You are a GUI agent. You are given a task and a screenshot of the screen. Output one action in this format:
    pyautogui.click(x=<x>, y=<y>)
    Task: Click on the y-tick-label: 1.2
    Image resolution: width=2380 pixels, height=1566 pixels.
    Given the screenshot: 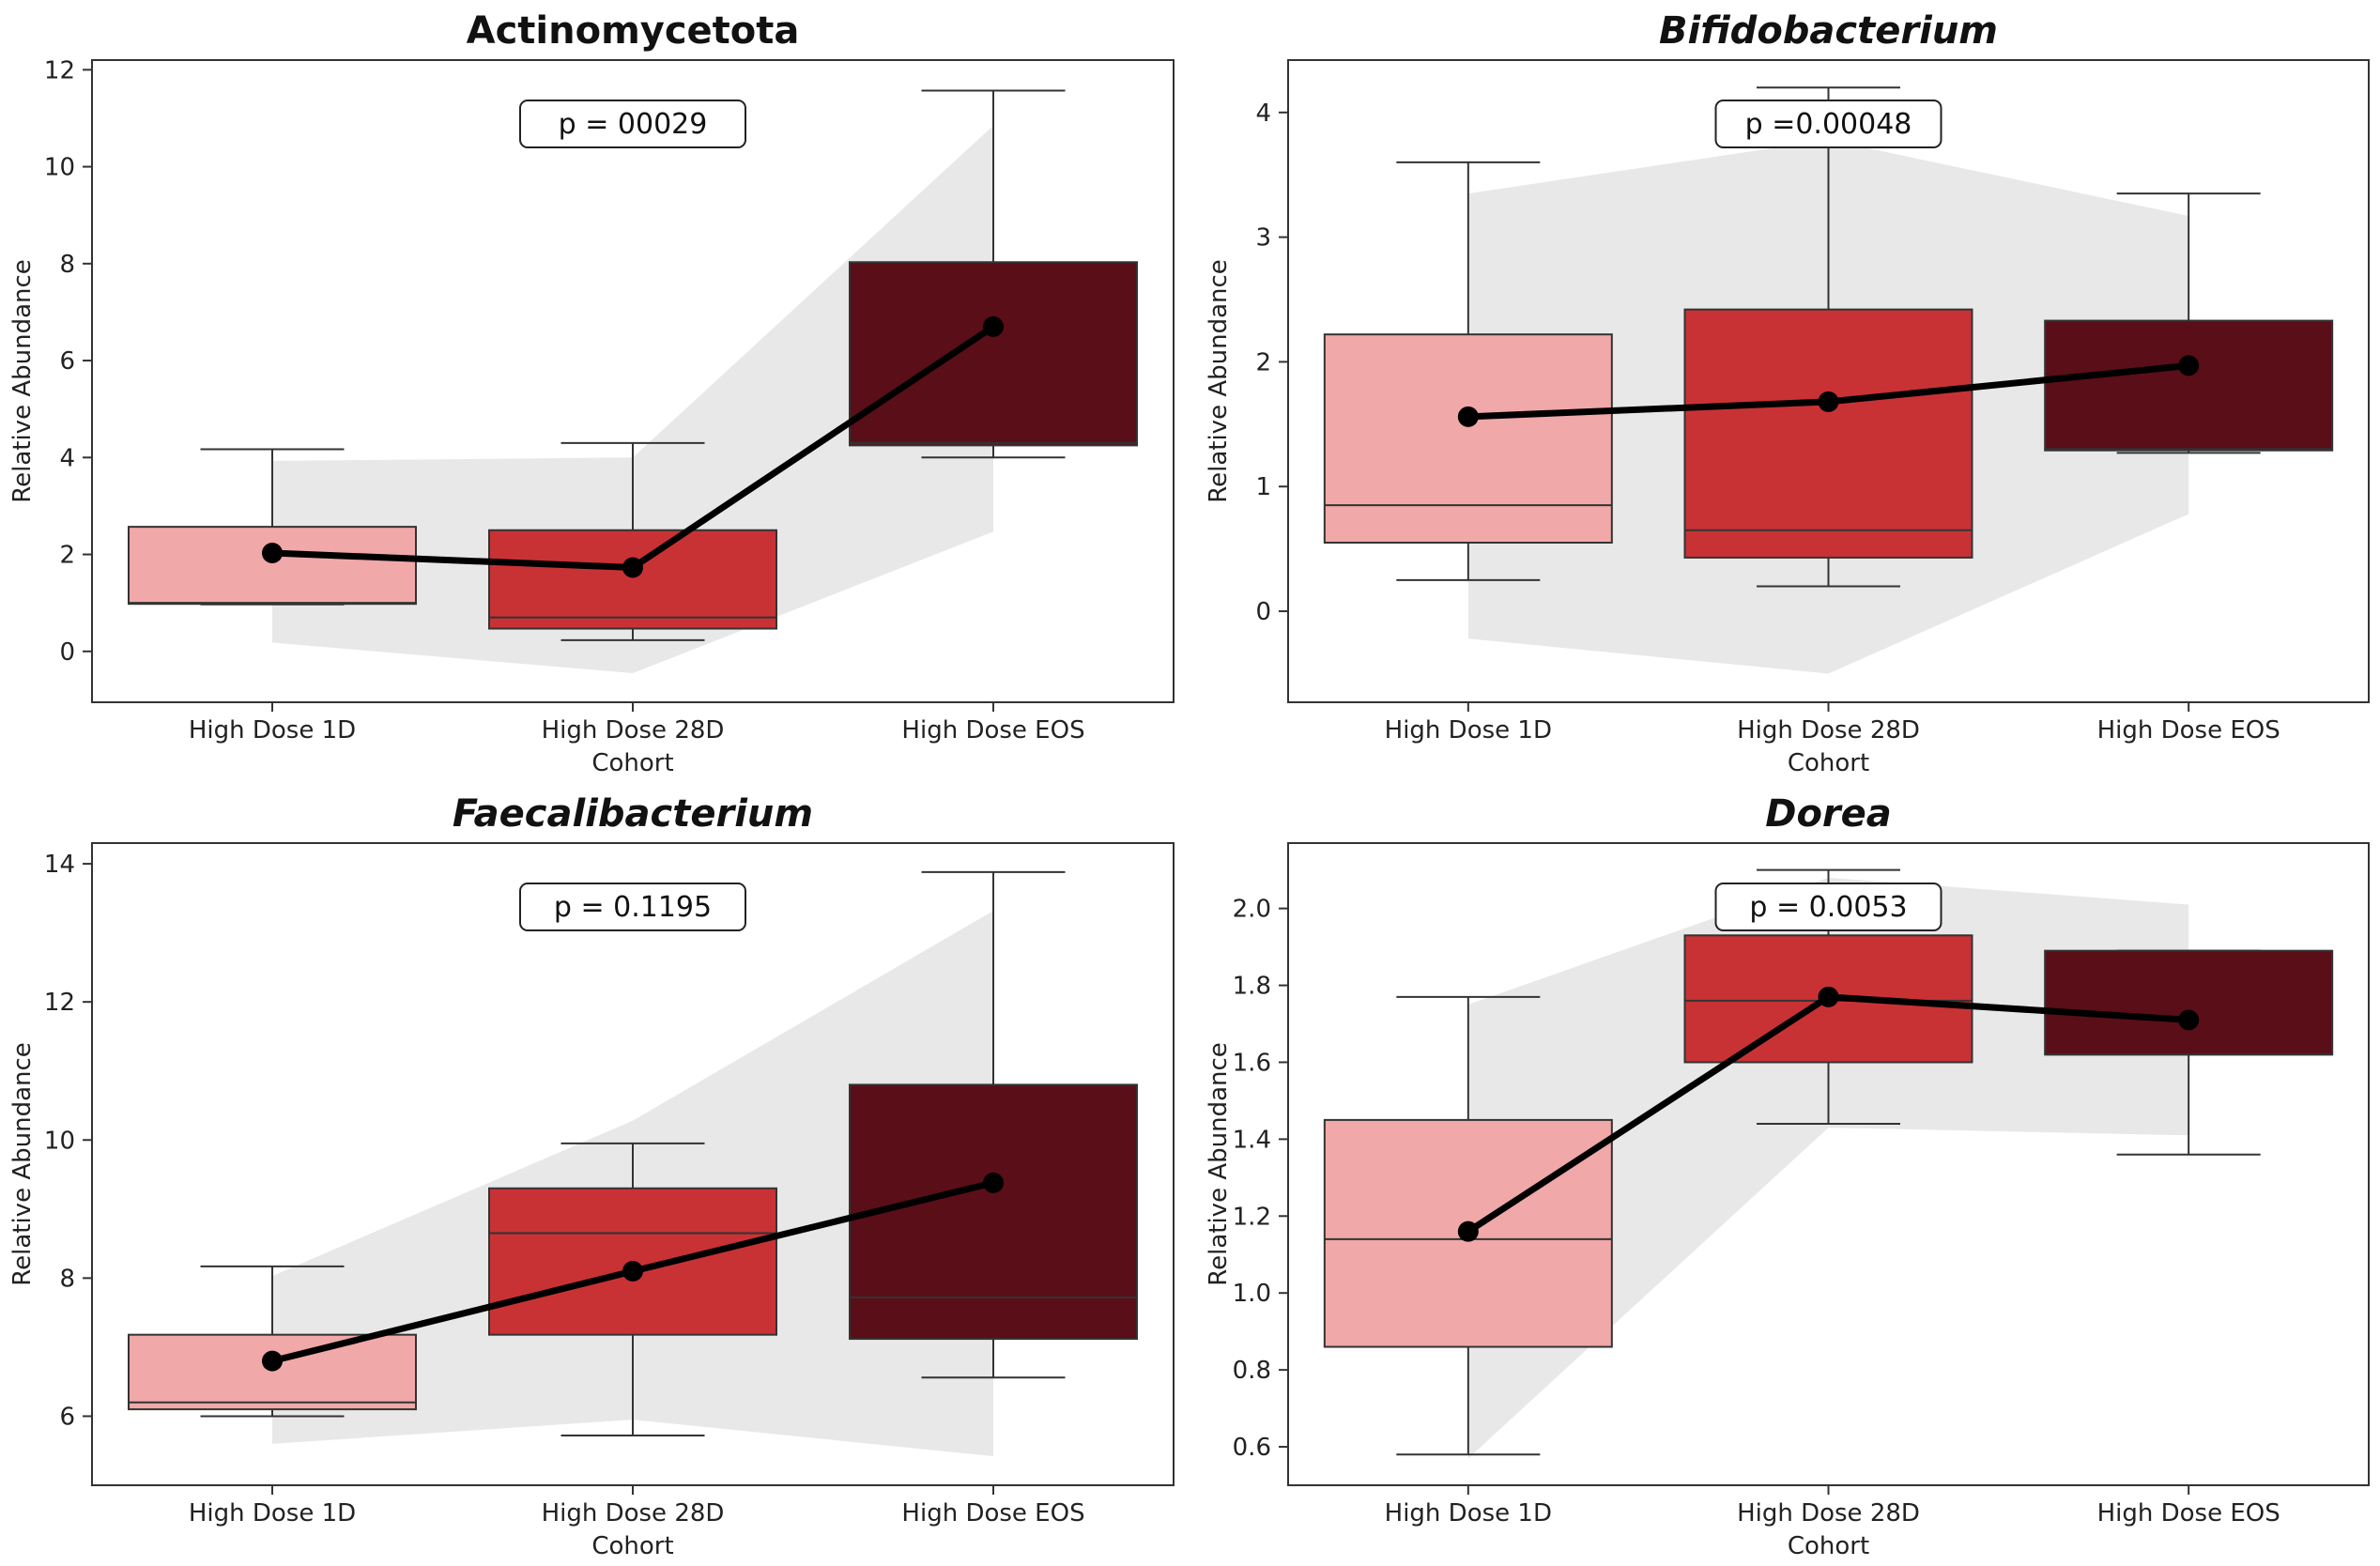 What is the action you would take?
    pyautogui.click(x=1252, y=1217)
    